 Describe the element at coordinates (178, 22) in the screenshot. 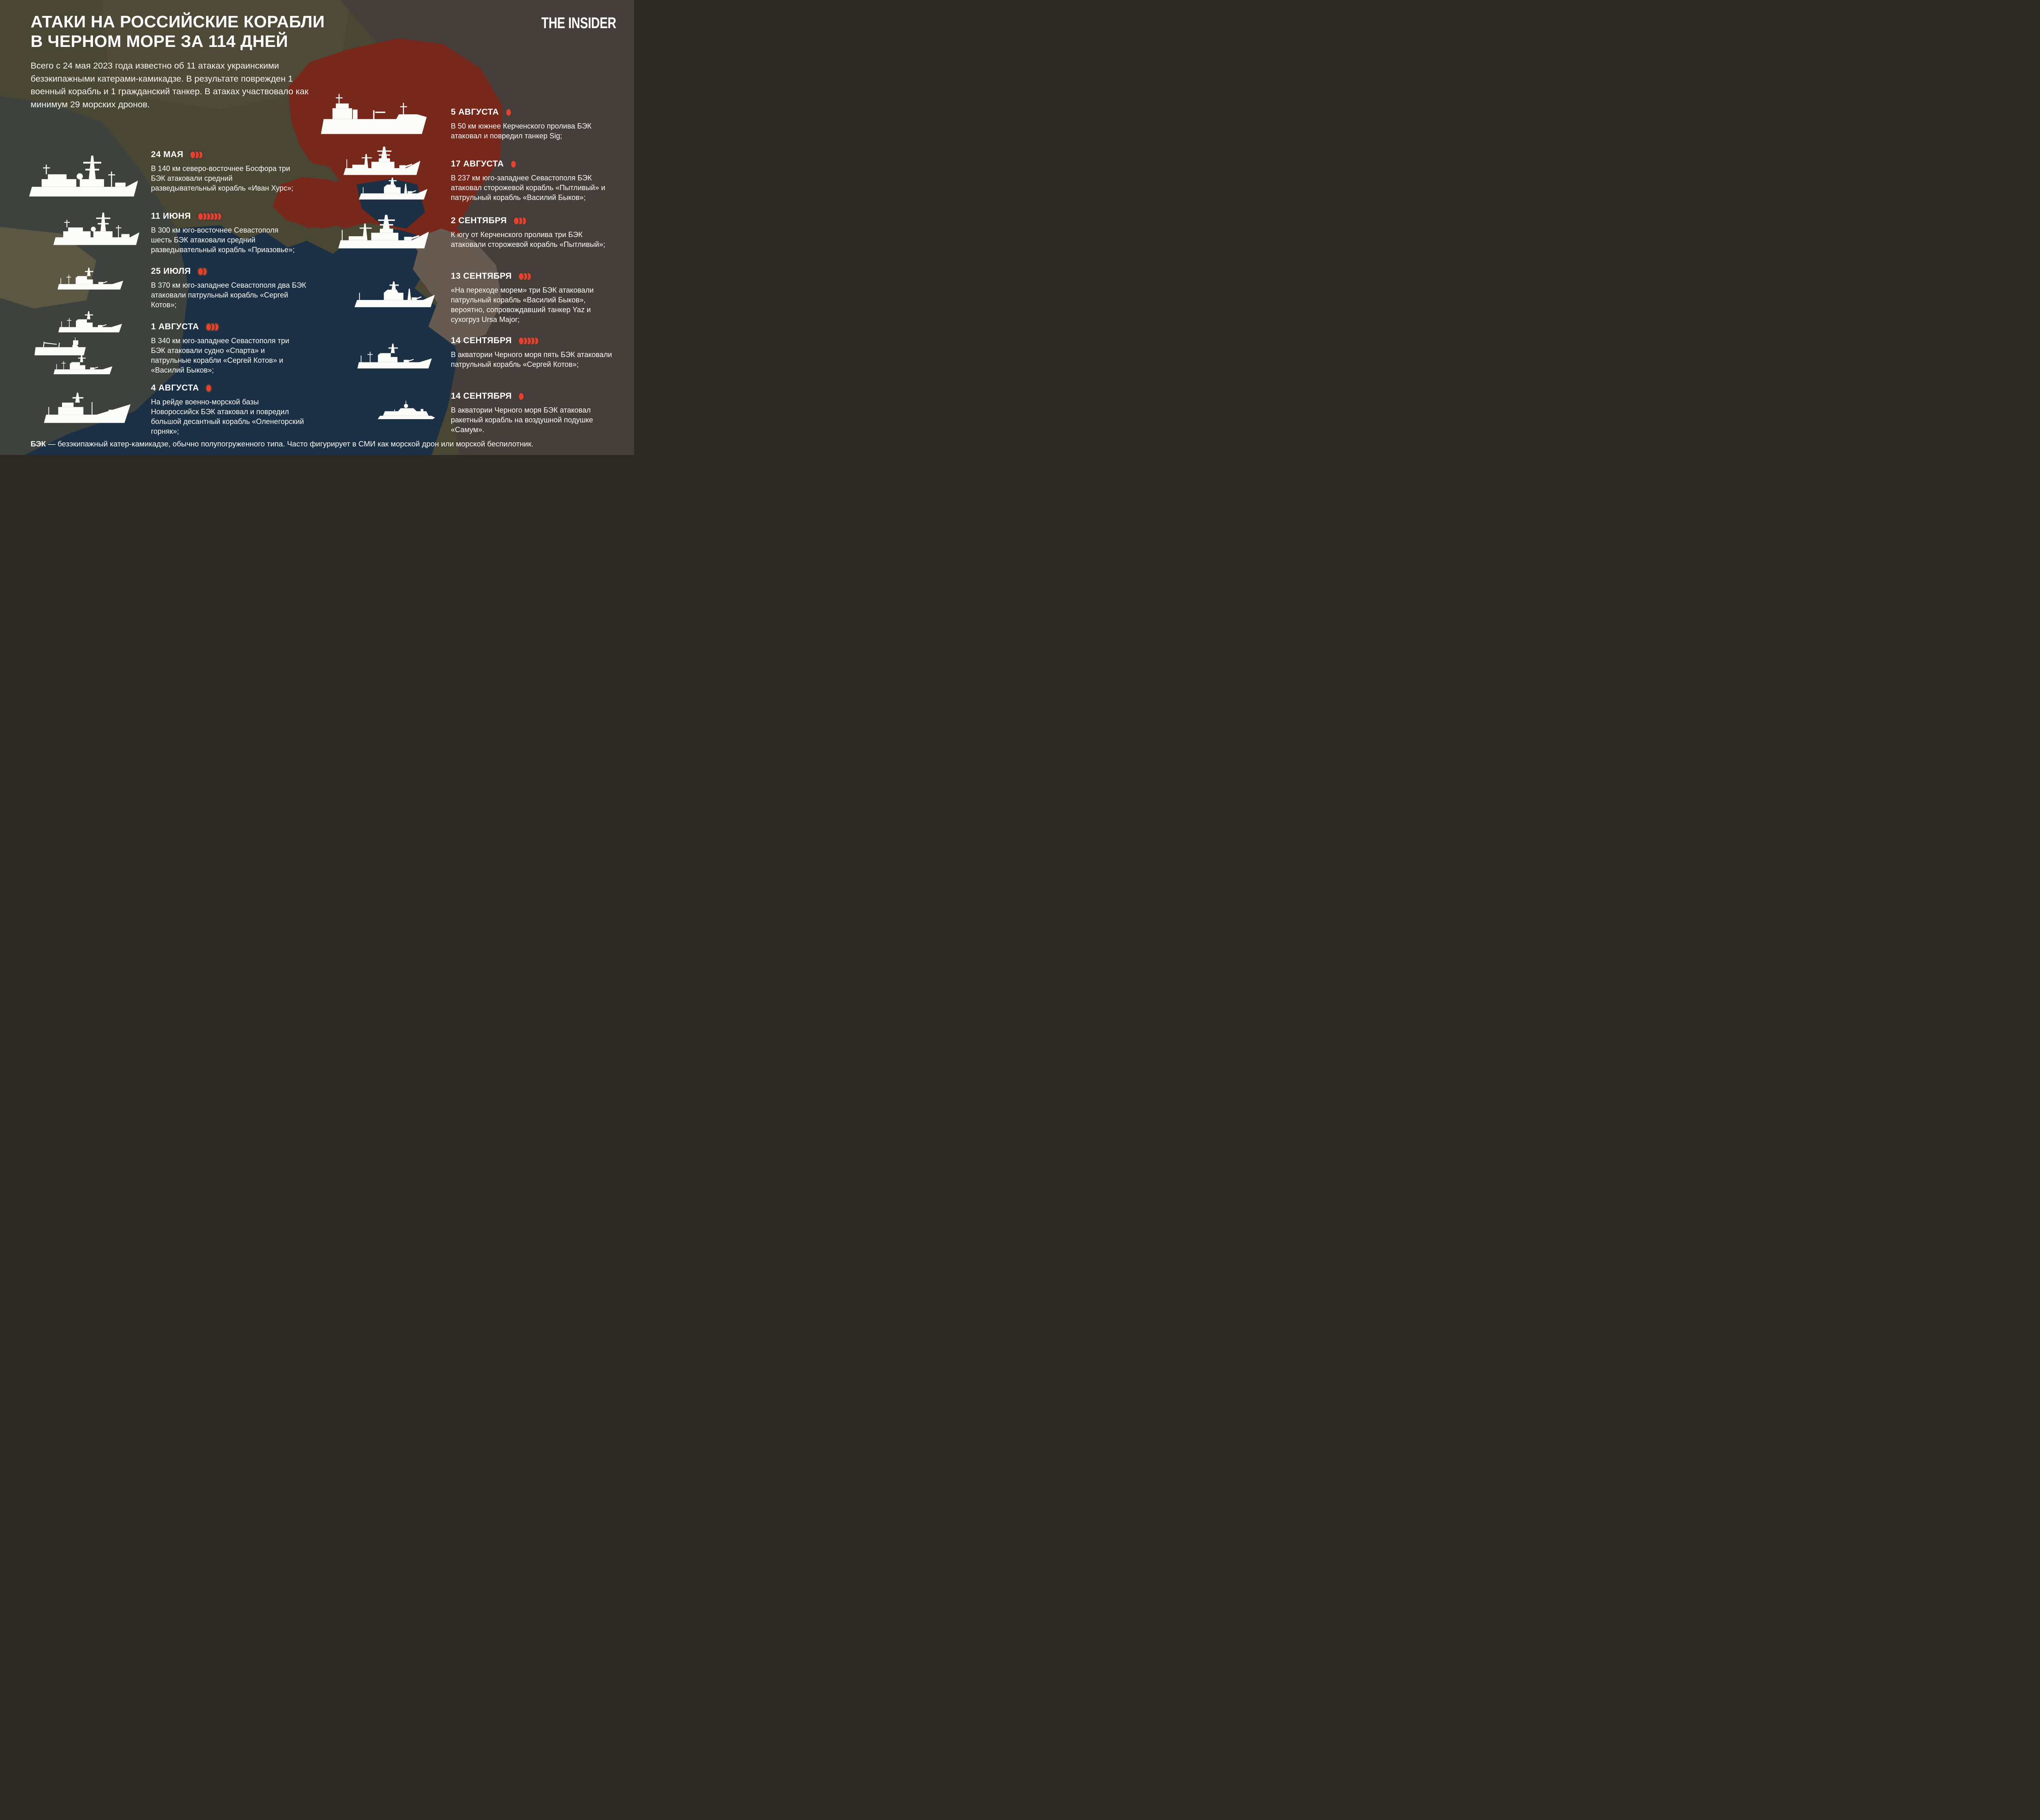

I see `page-title-line1: АТАКИ НА РОССИЙСКИЕ КОРАБЛИ` at that location.